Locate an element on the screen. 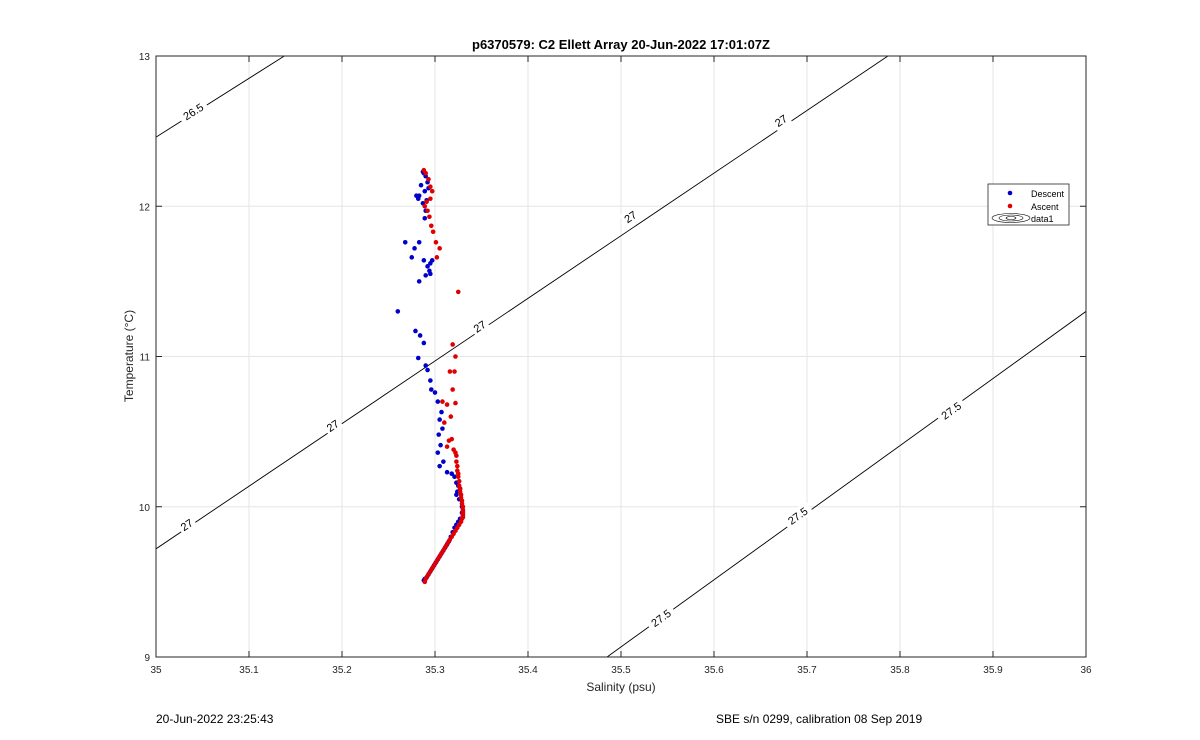 This screenshot has height=740, width=1200. y-tick-label: 10 is located at coordinates (145, 508).